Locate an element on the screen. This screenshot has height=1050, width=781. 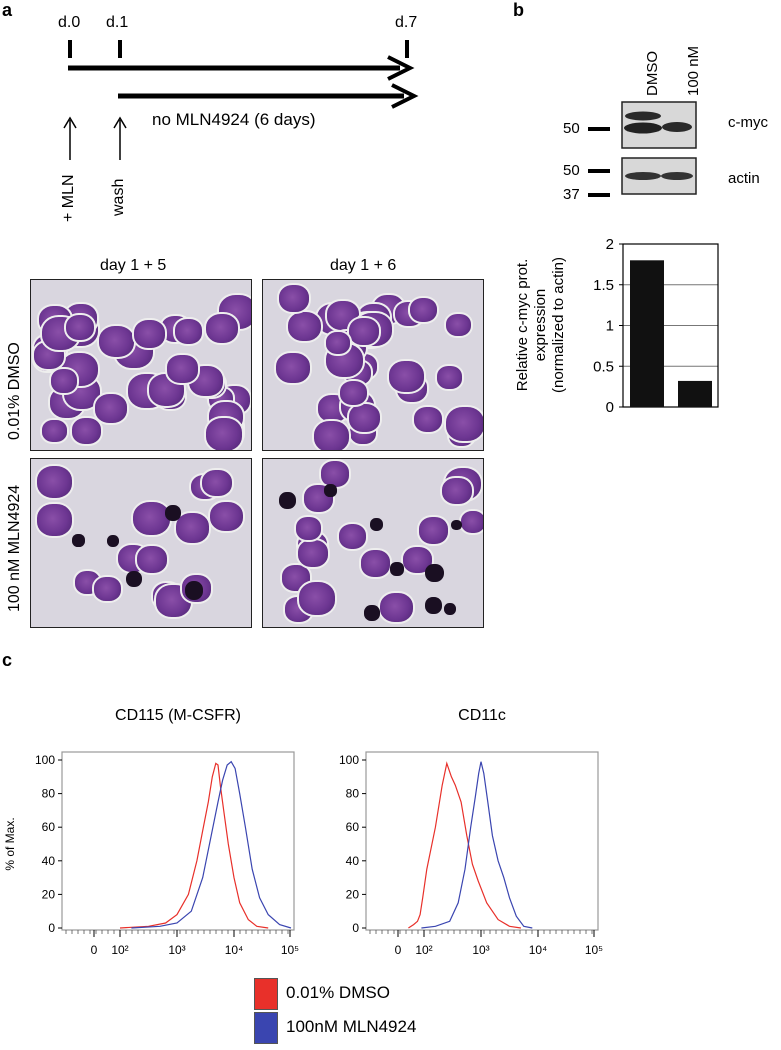
arrowhead-main is located at coordinates (401, 68).